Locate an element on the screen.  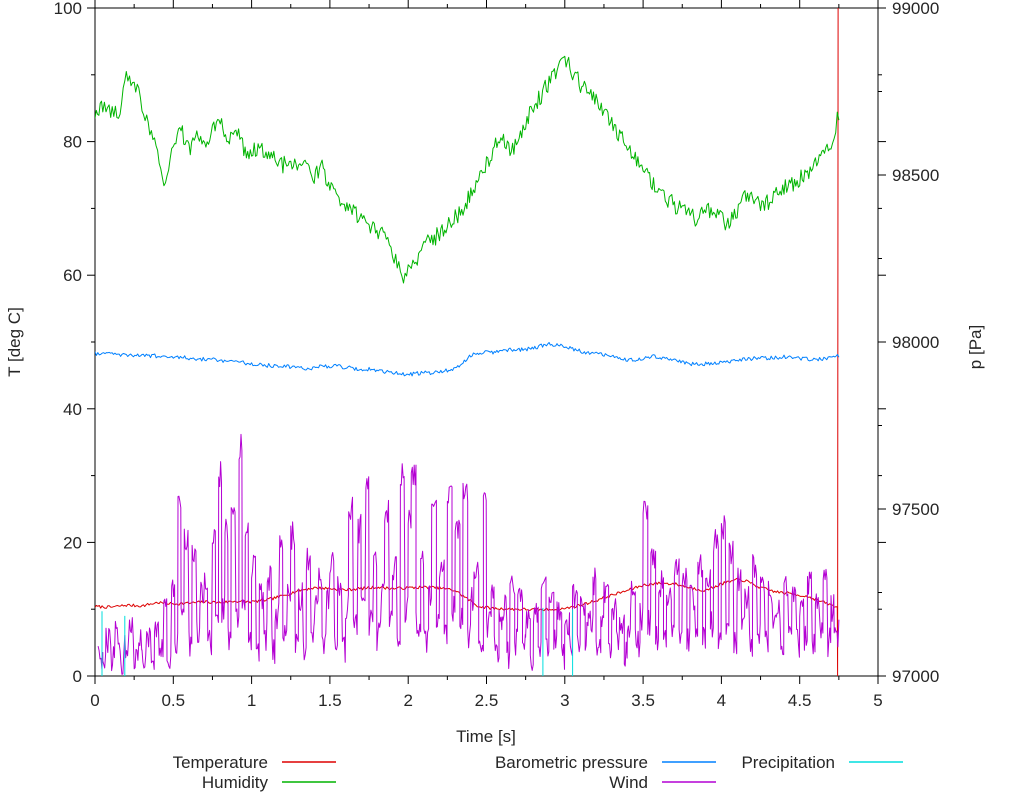
legend-label-wind: Wind is located at coordinates (628, 782).